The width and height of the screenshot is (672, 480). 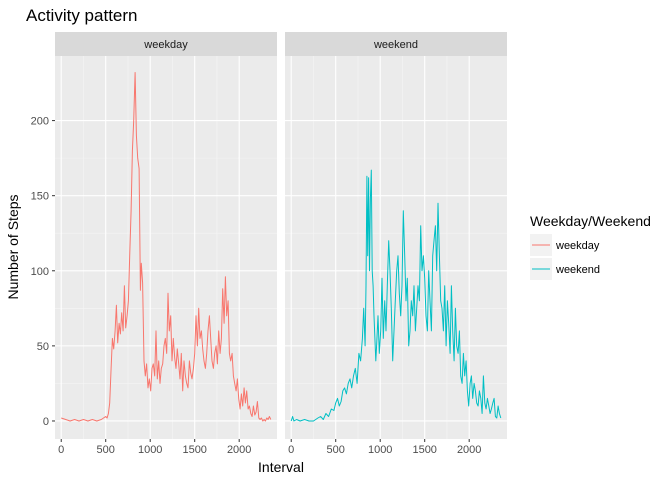 I want to click on y-tick-label: 100, so click(x=40, y=272).